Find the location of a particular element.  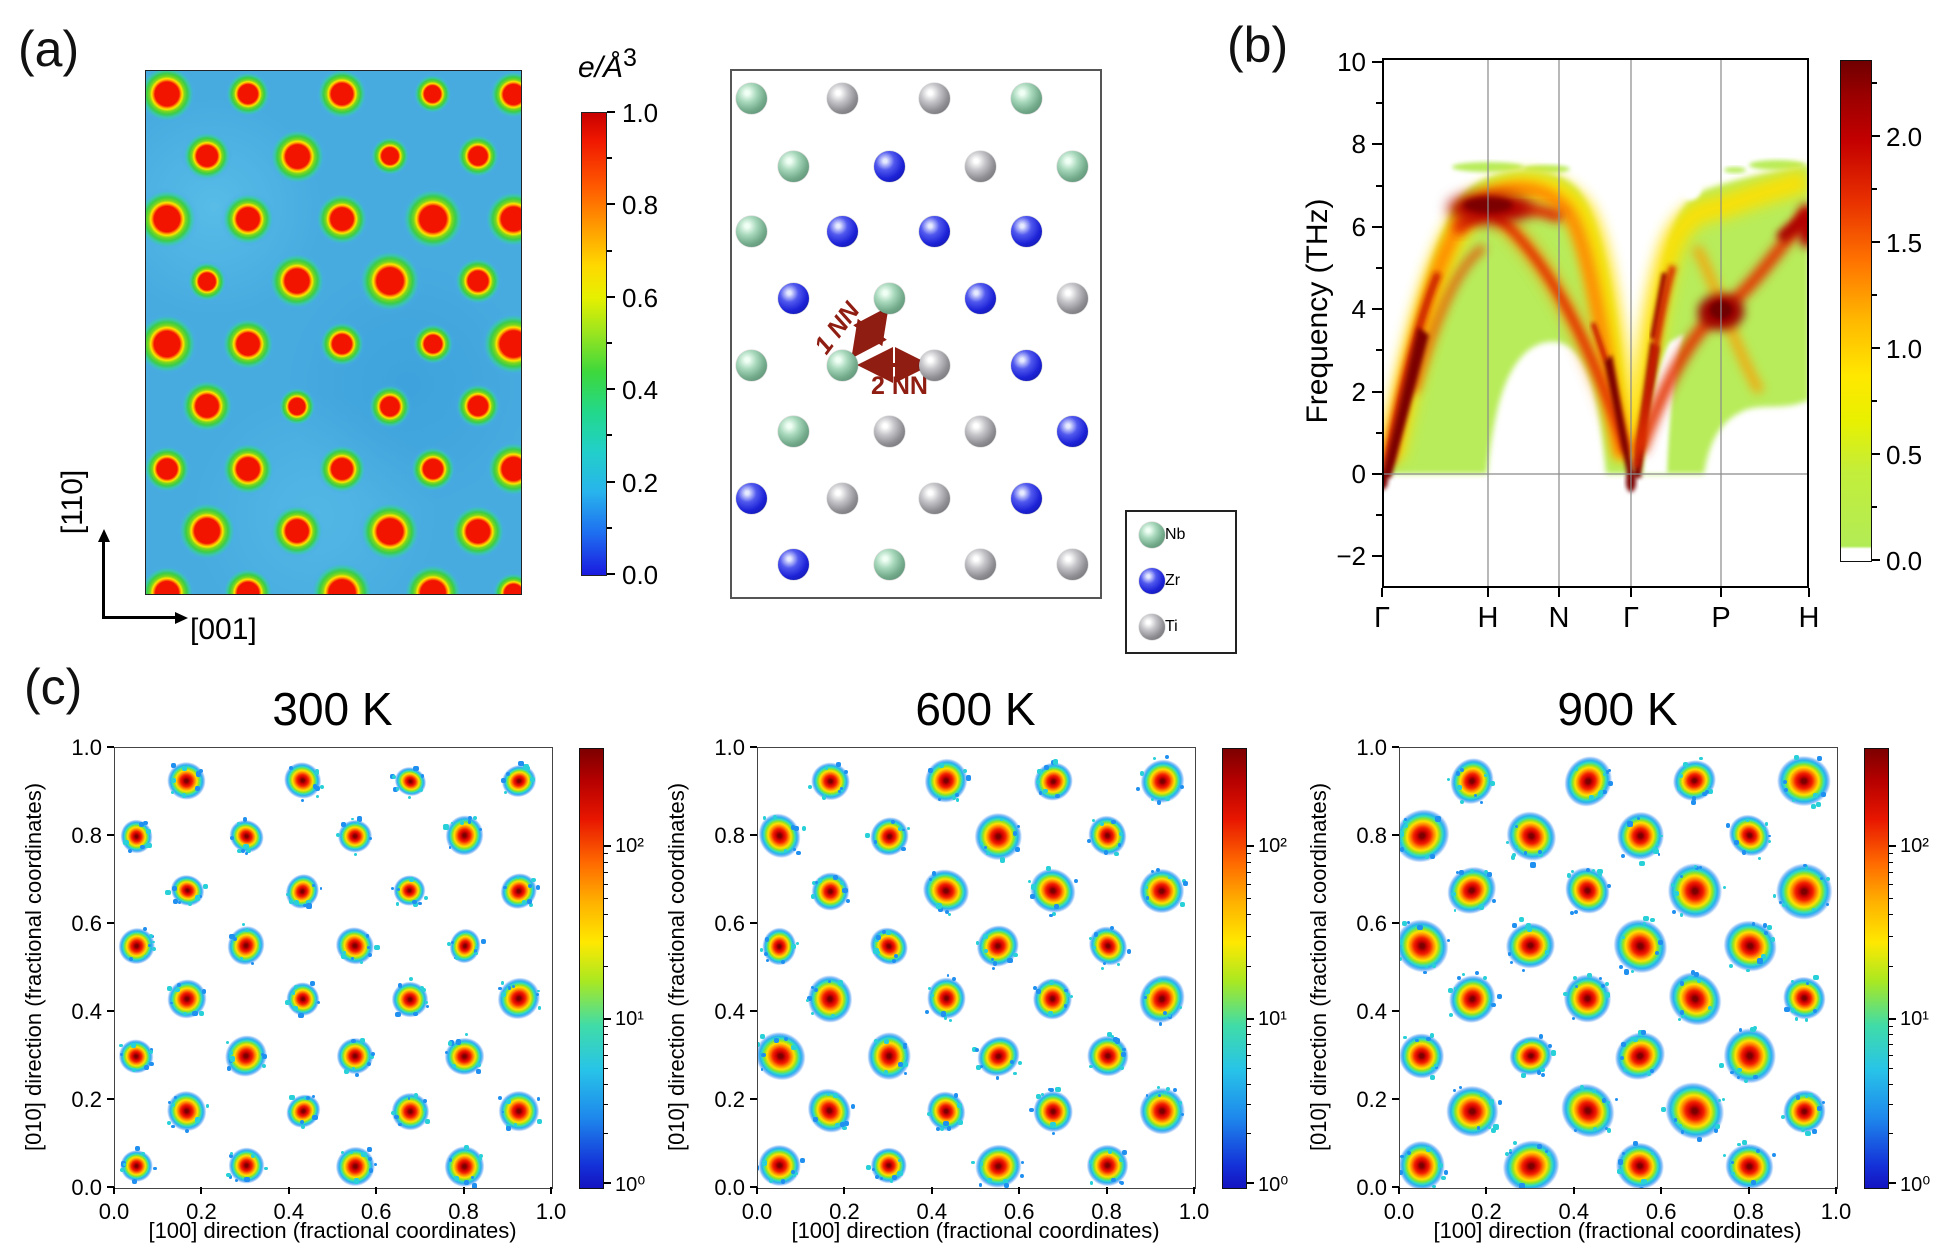

phonon-colorbar-tick is located at coordinates (1876, 560).